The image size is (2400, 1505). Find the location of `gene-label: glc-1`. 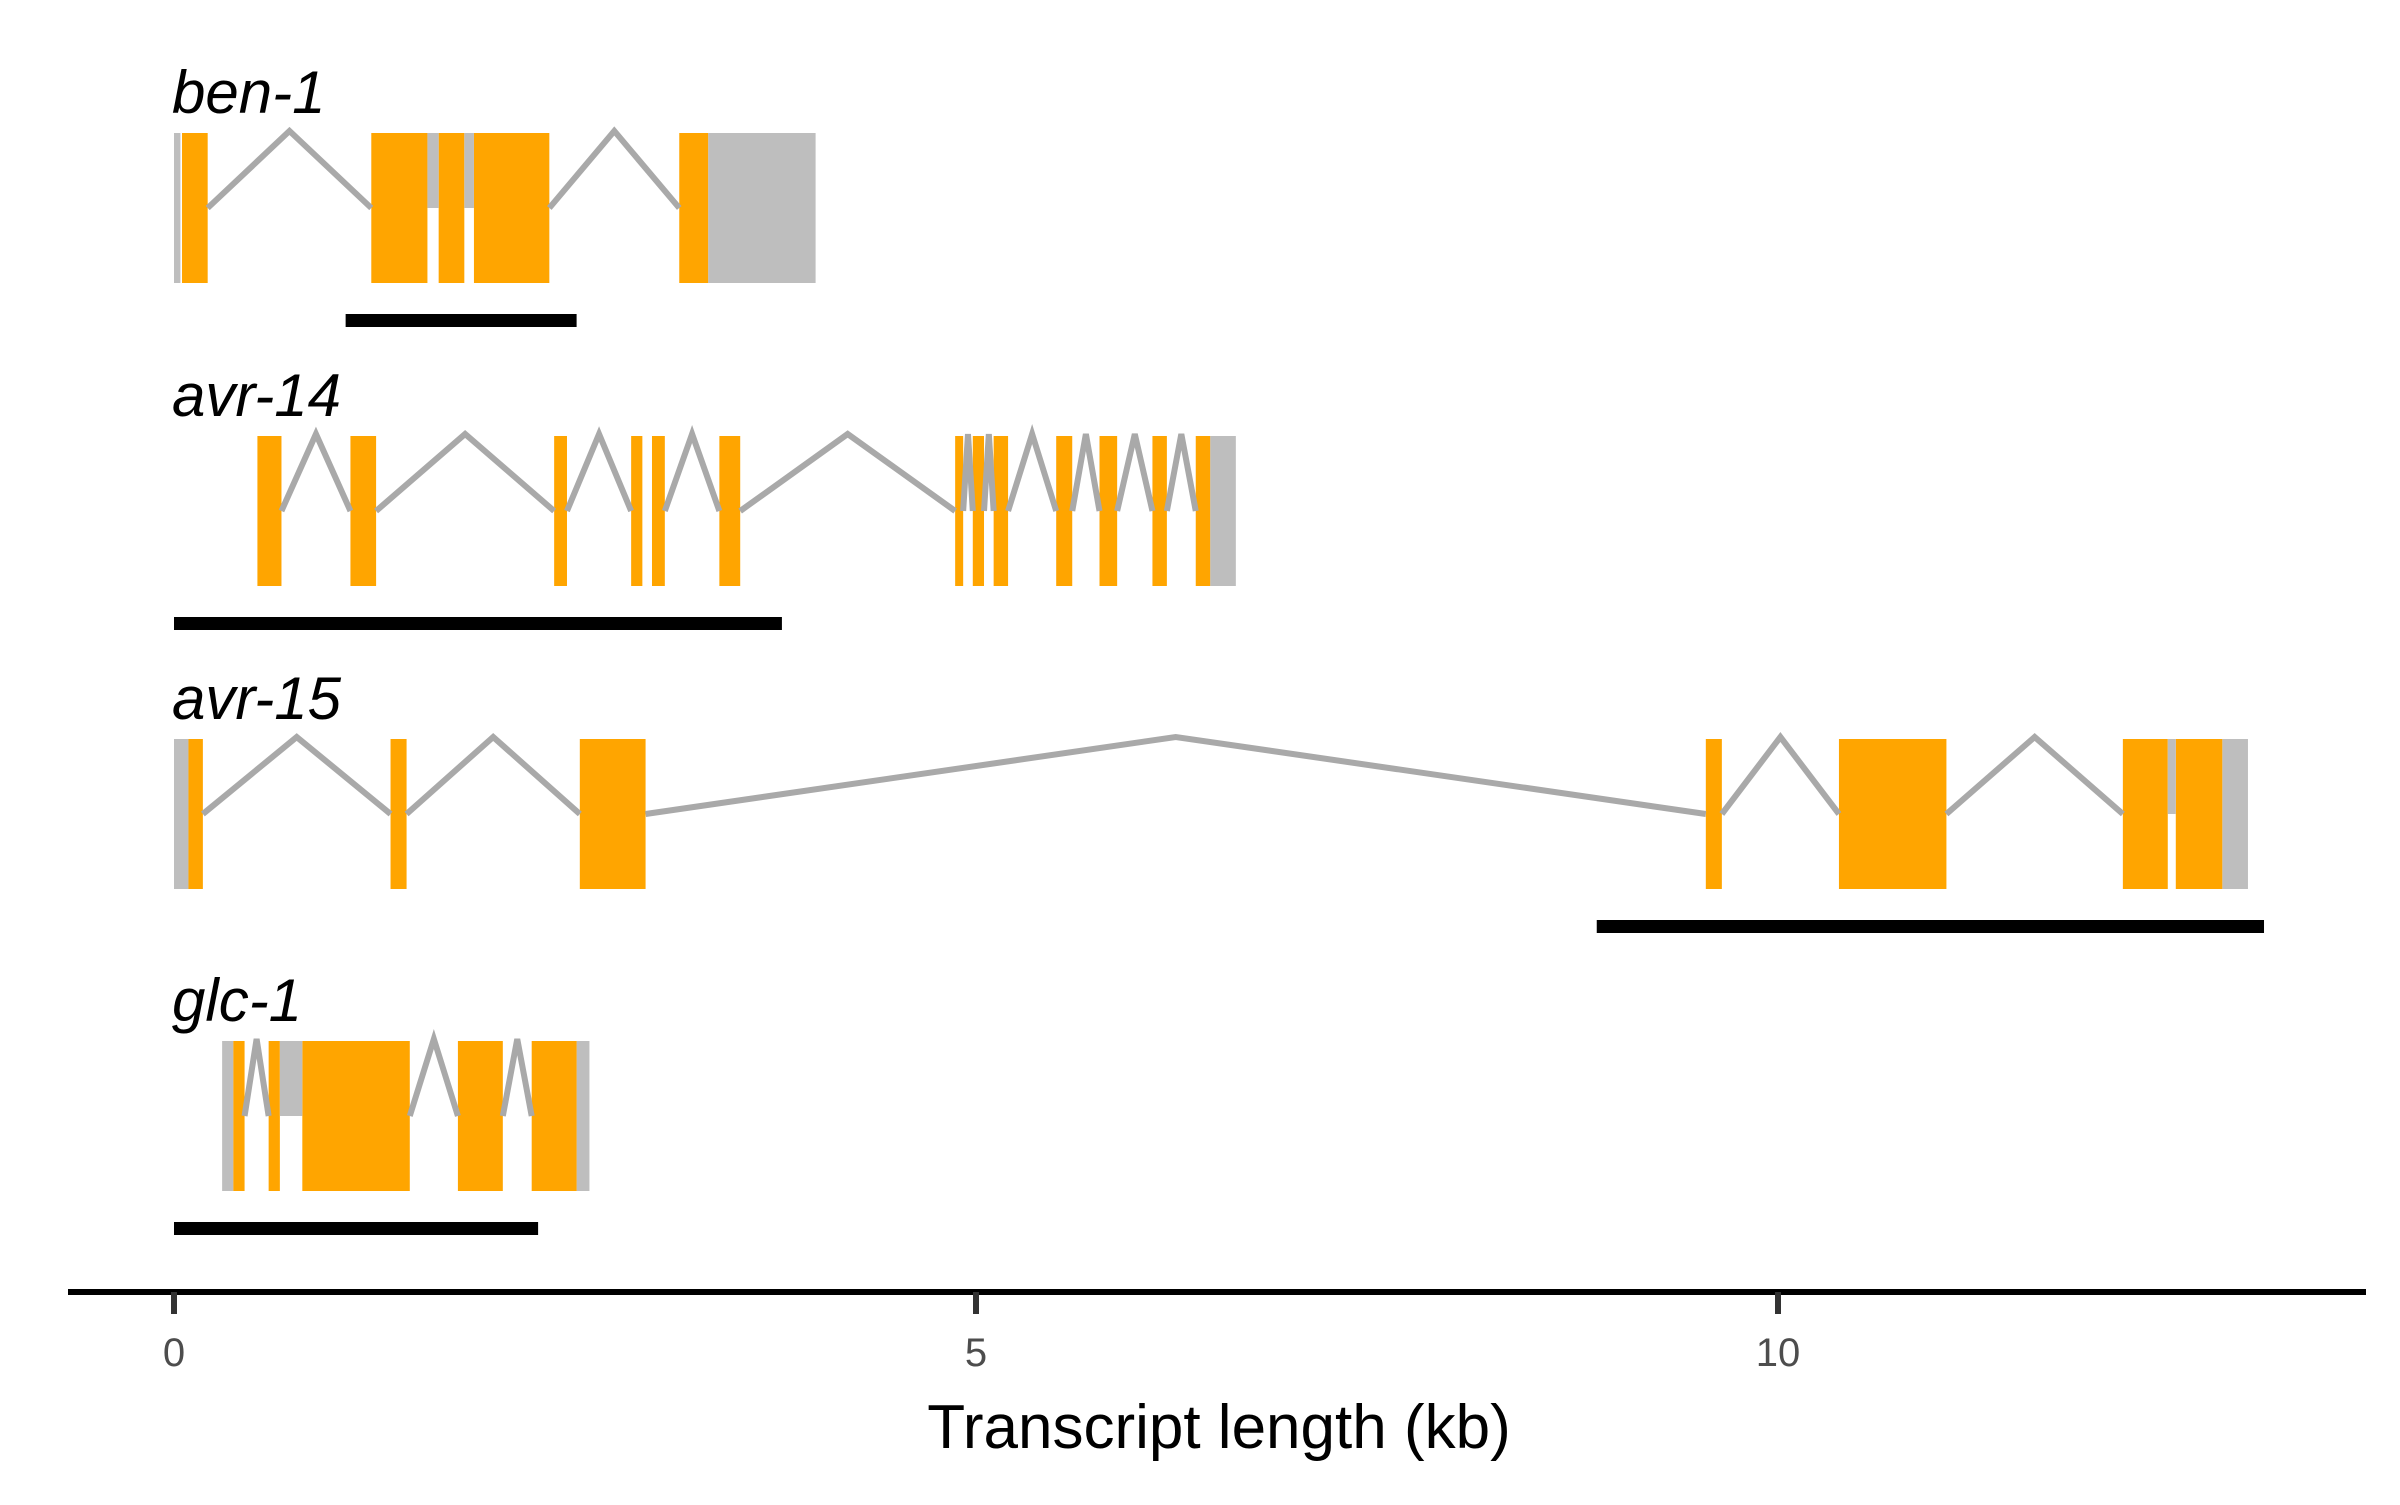

gene-label: glc-1 is located at coordinates (237, 1000).